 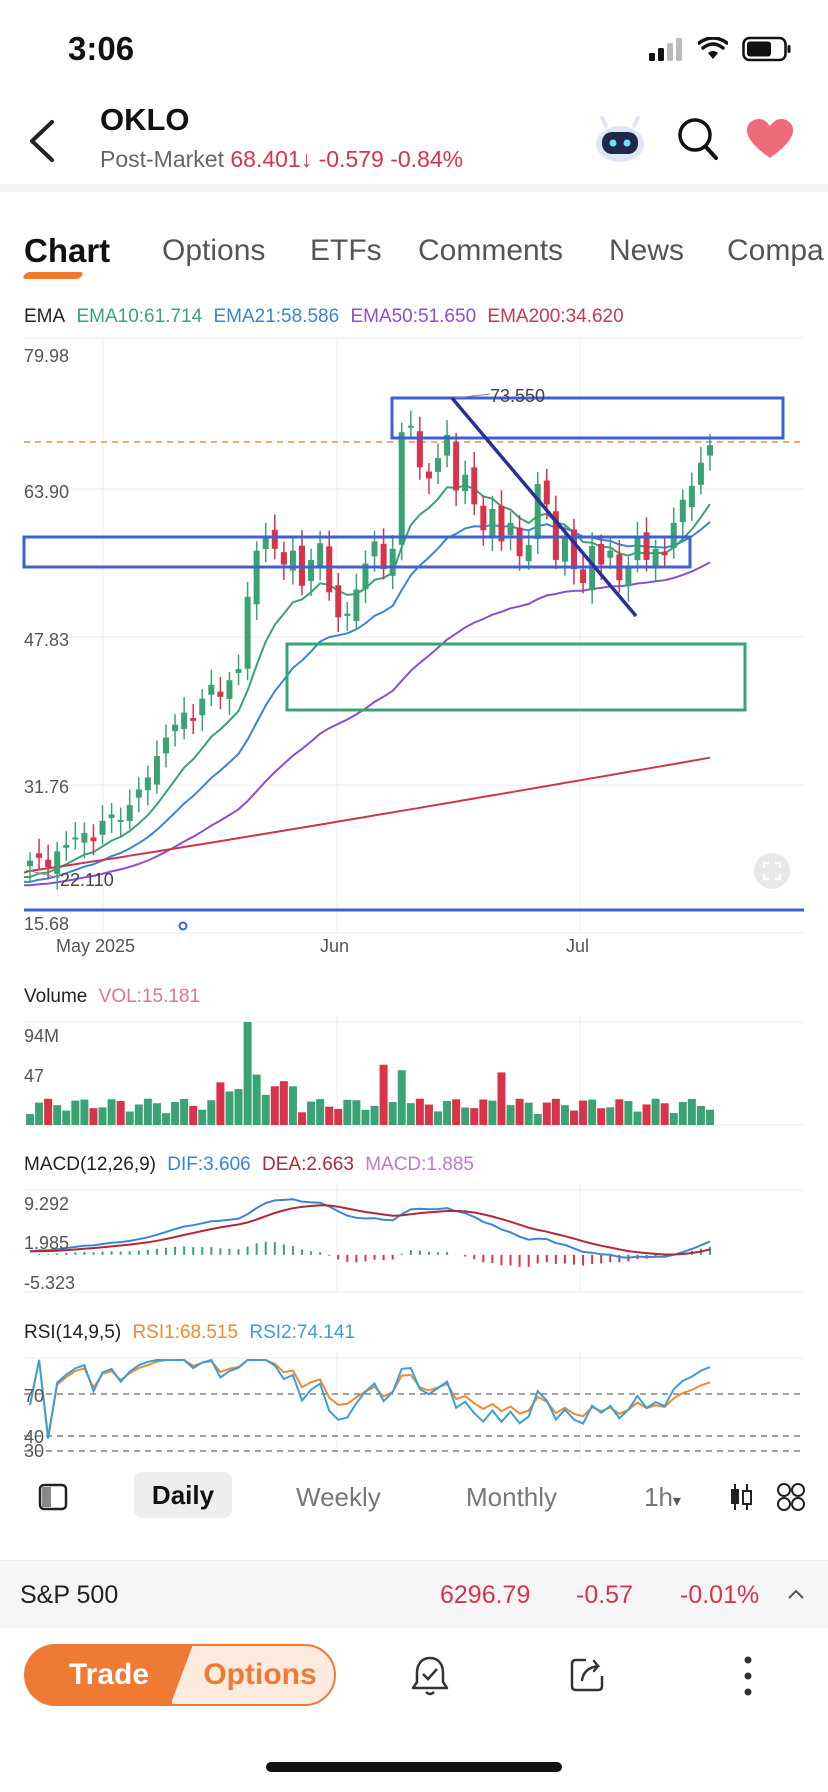 I want to click on search-icon, so click(x=698, y=139).